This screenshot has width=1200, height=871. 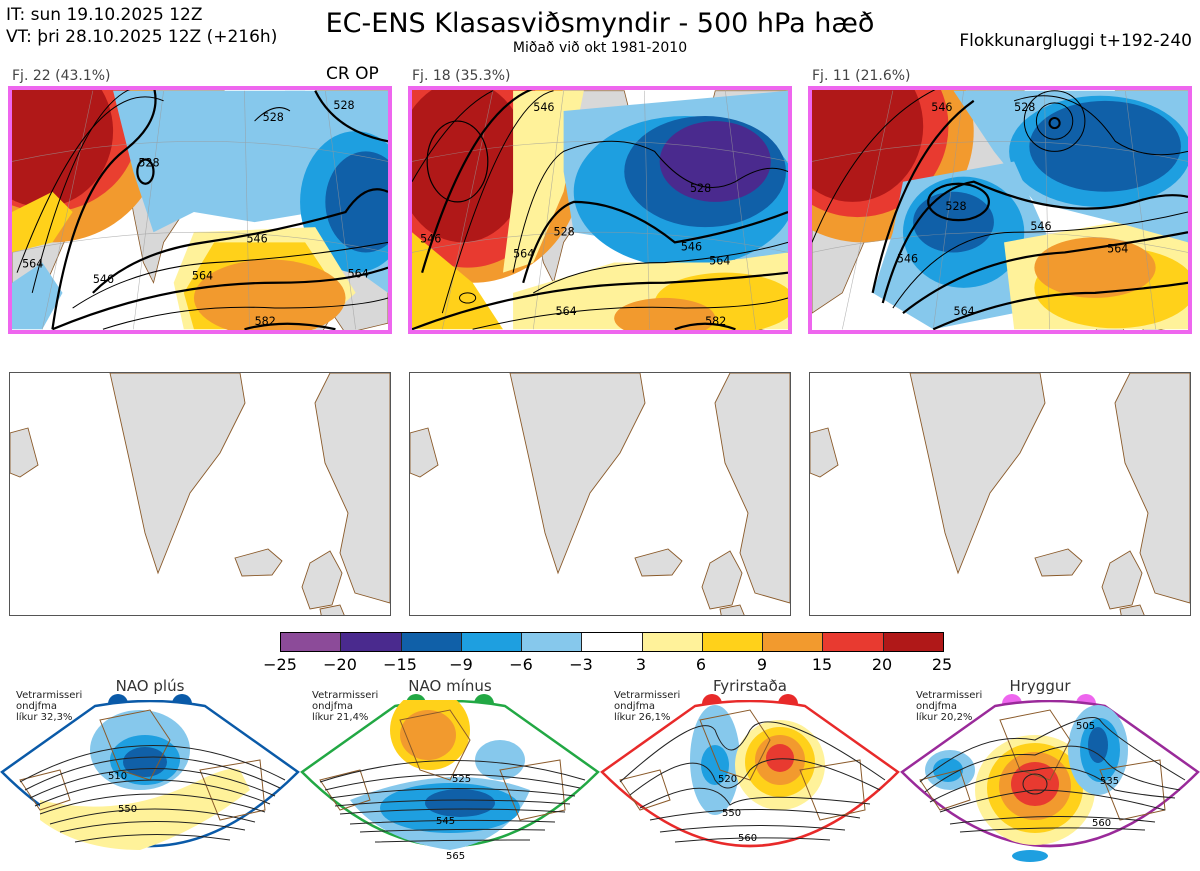 I want to click on cluster-1-label: Fj. 22 (43.1%), so click(x=61, y=76).